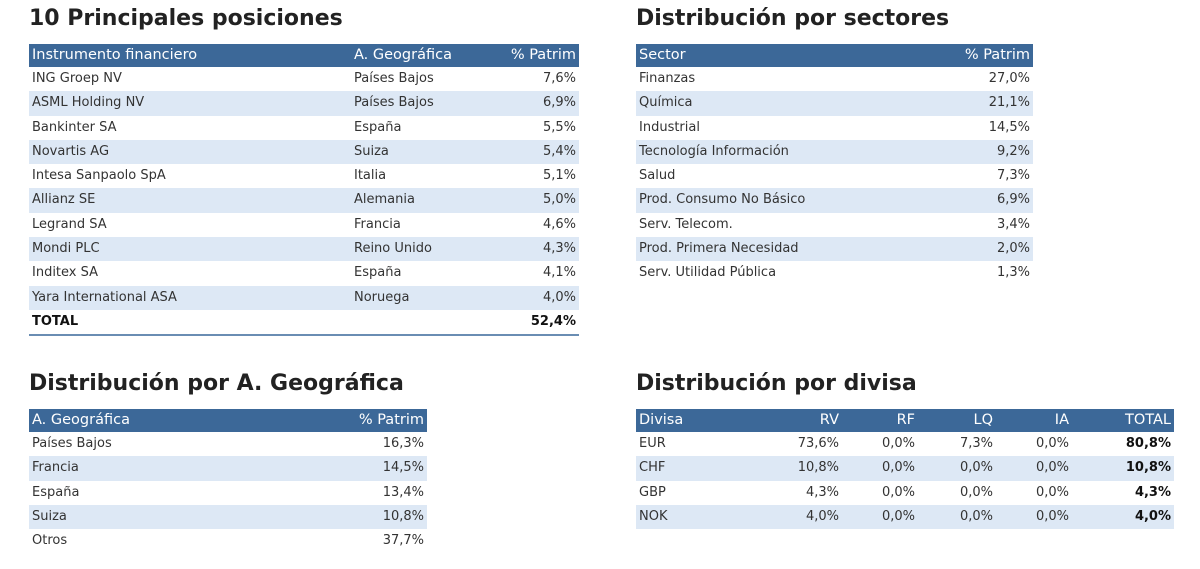 The image size is (1200, 569). I want to click on cell-rv: 4,0%, so click(803, 517).